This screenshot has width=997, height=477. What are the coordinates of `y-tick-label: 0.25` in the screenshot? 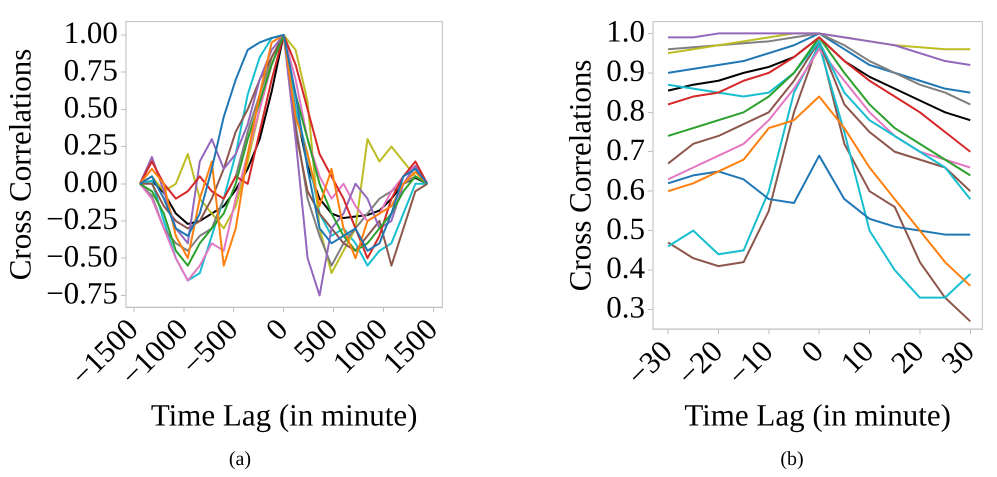 It's located at (91, 144).